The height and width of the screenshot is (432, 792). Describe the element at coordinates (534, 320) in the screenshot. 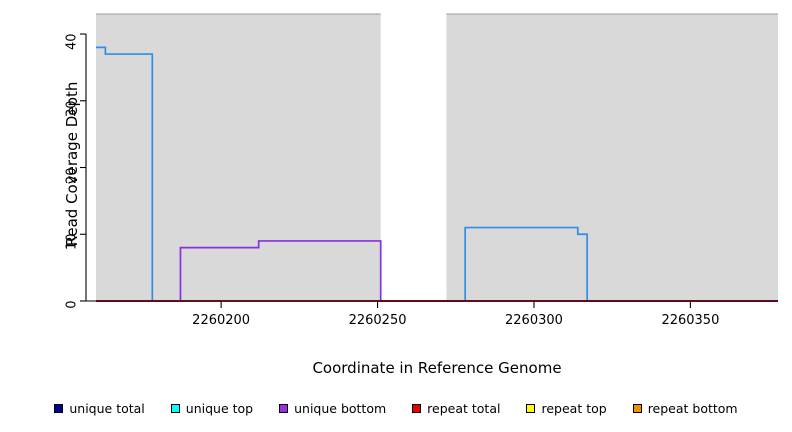

I see `x-tick-label: 2260300` at that location.